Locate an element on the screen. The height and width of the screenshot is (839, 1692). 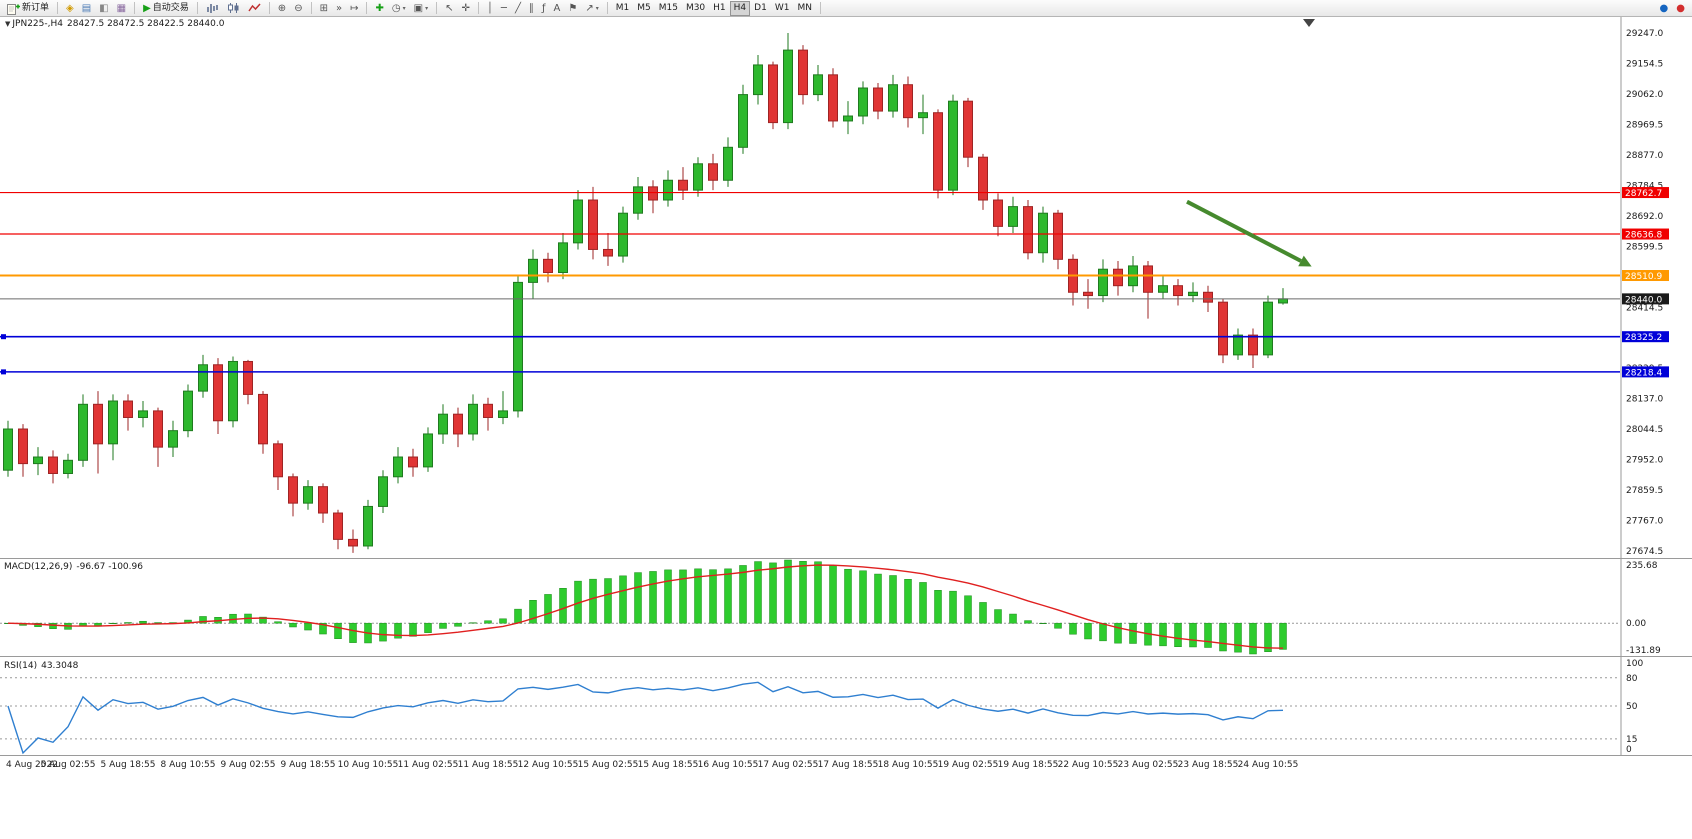
label-button: ⚑ is located at coordinates (572, 8).